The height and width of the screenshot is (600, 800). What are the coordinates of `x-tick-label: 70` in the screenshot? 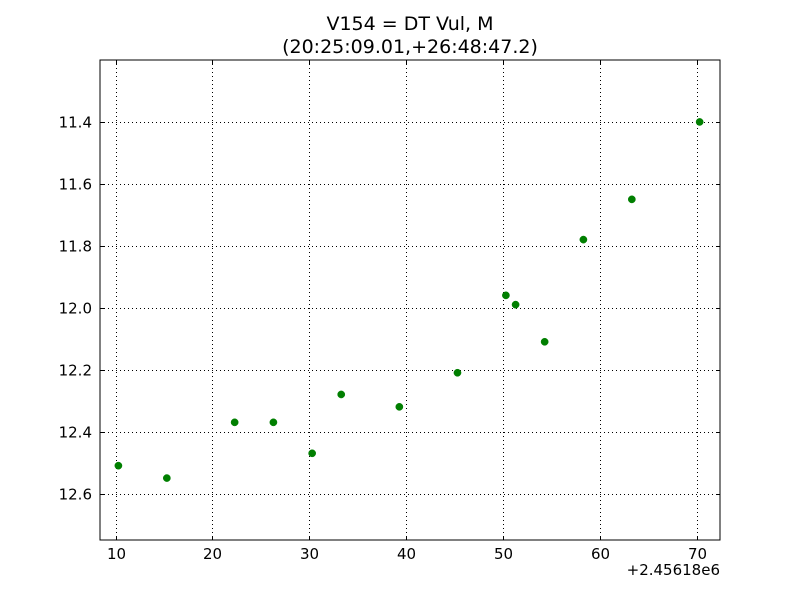 It's located at (697, 554).